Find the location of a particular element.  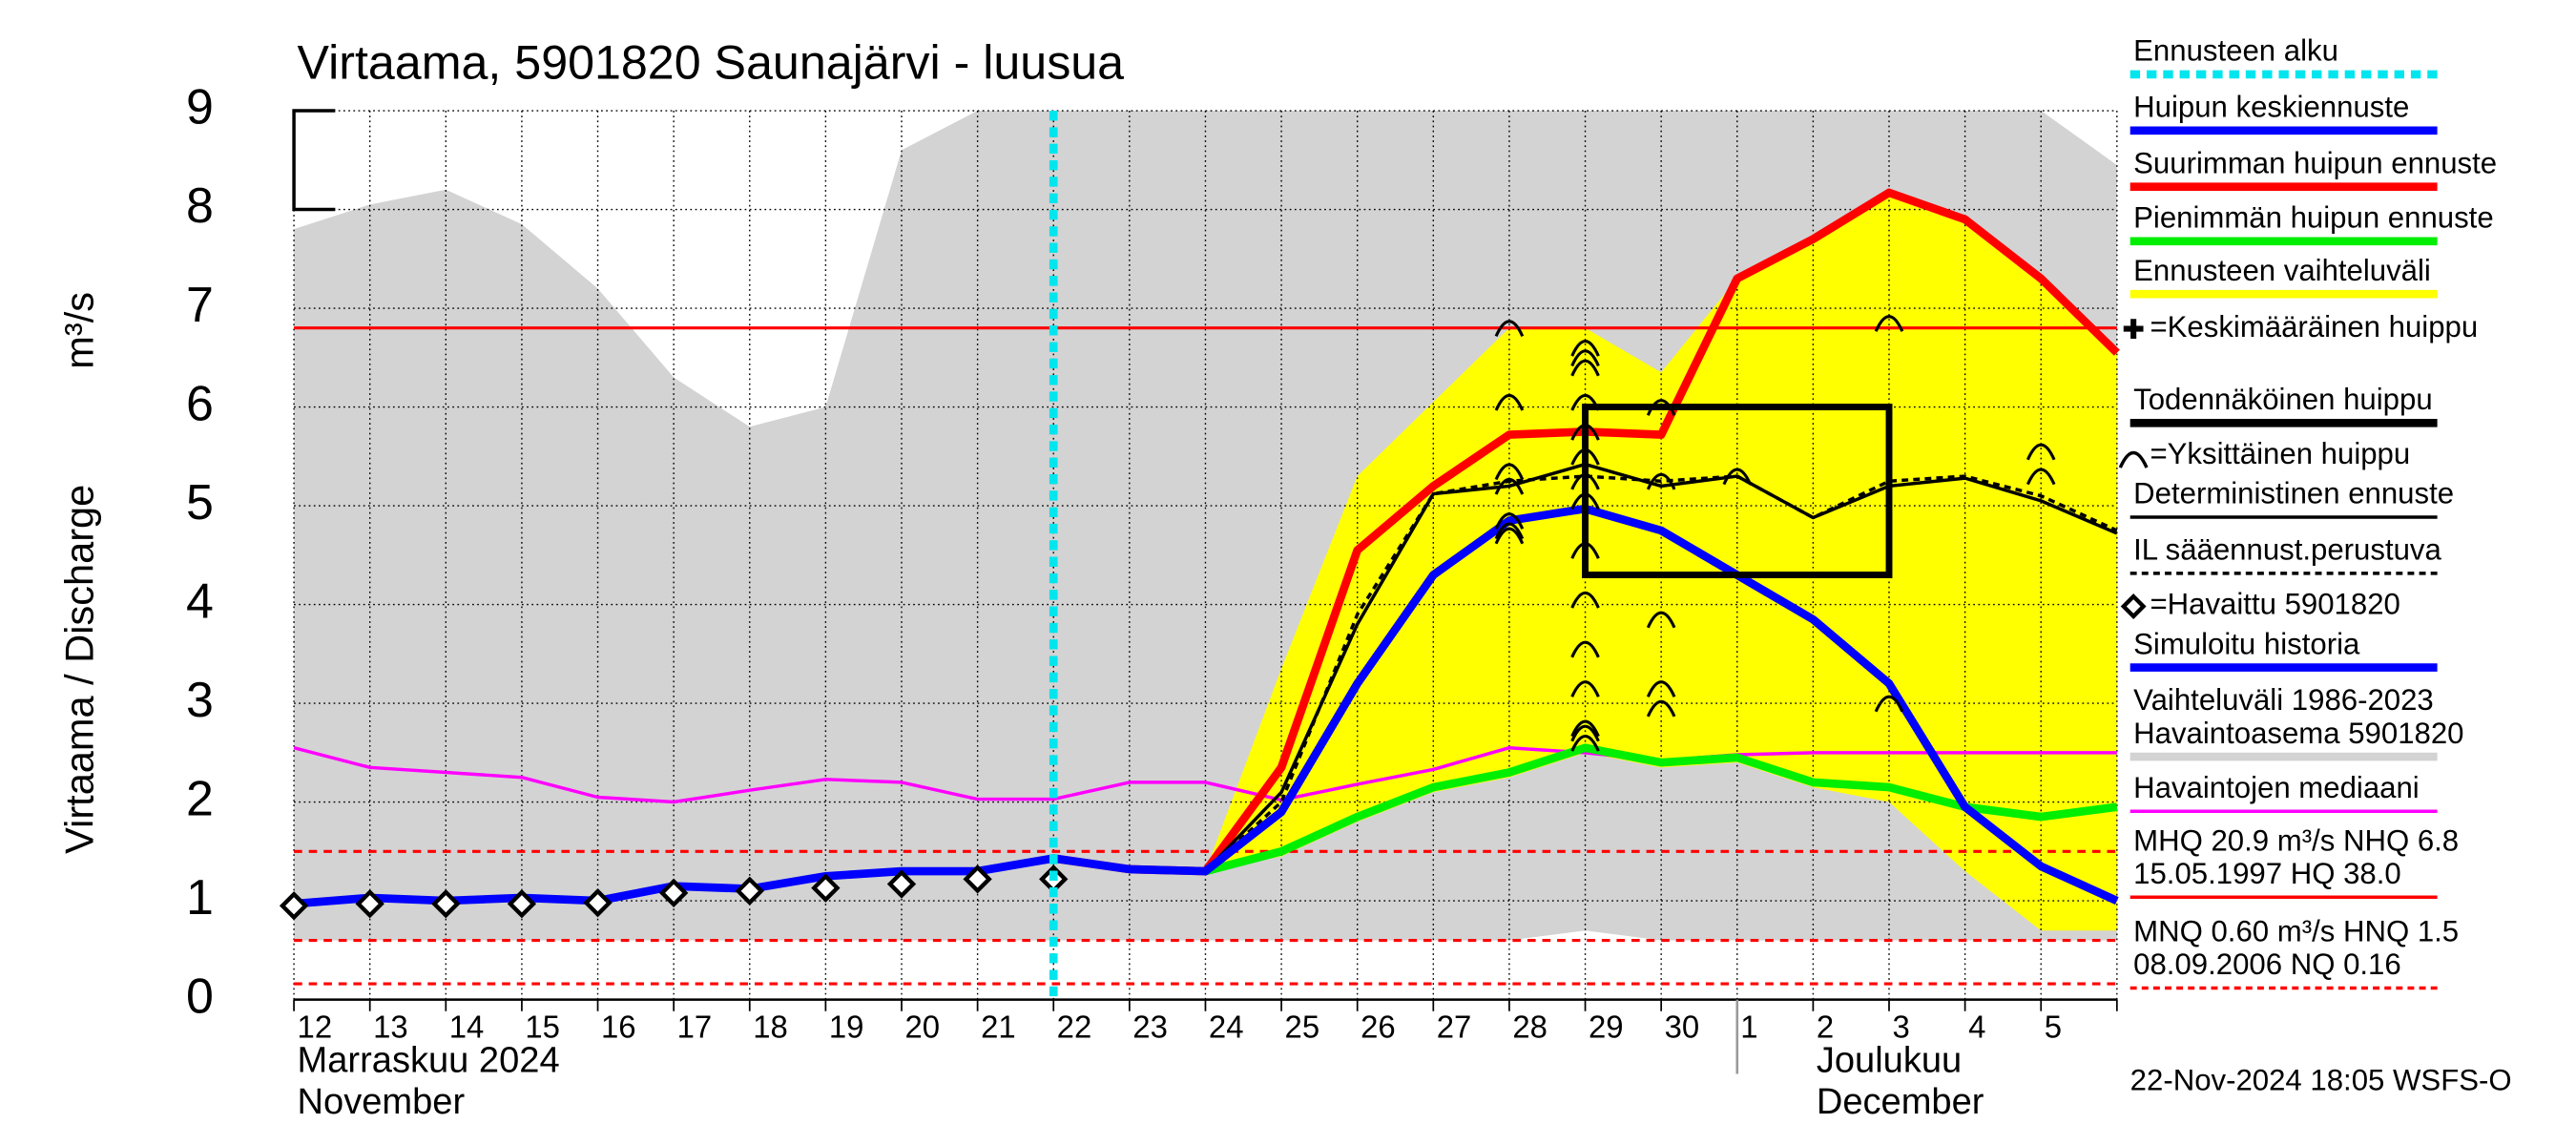

x-tick-label: 25 is located at coordinates (1302, 1026).